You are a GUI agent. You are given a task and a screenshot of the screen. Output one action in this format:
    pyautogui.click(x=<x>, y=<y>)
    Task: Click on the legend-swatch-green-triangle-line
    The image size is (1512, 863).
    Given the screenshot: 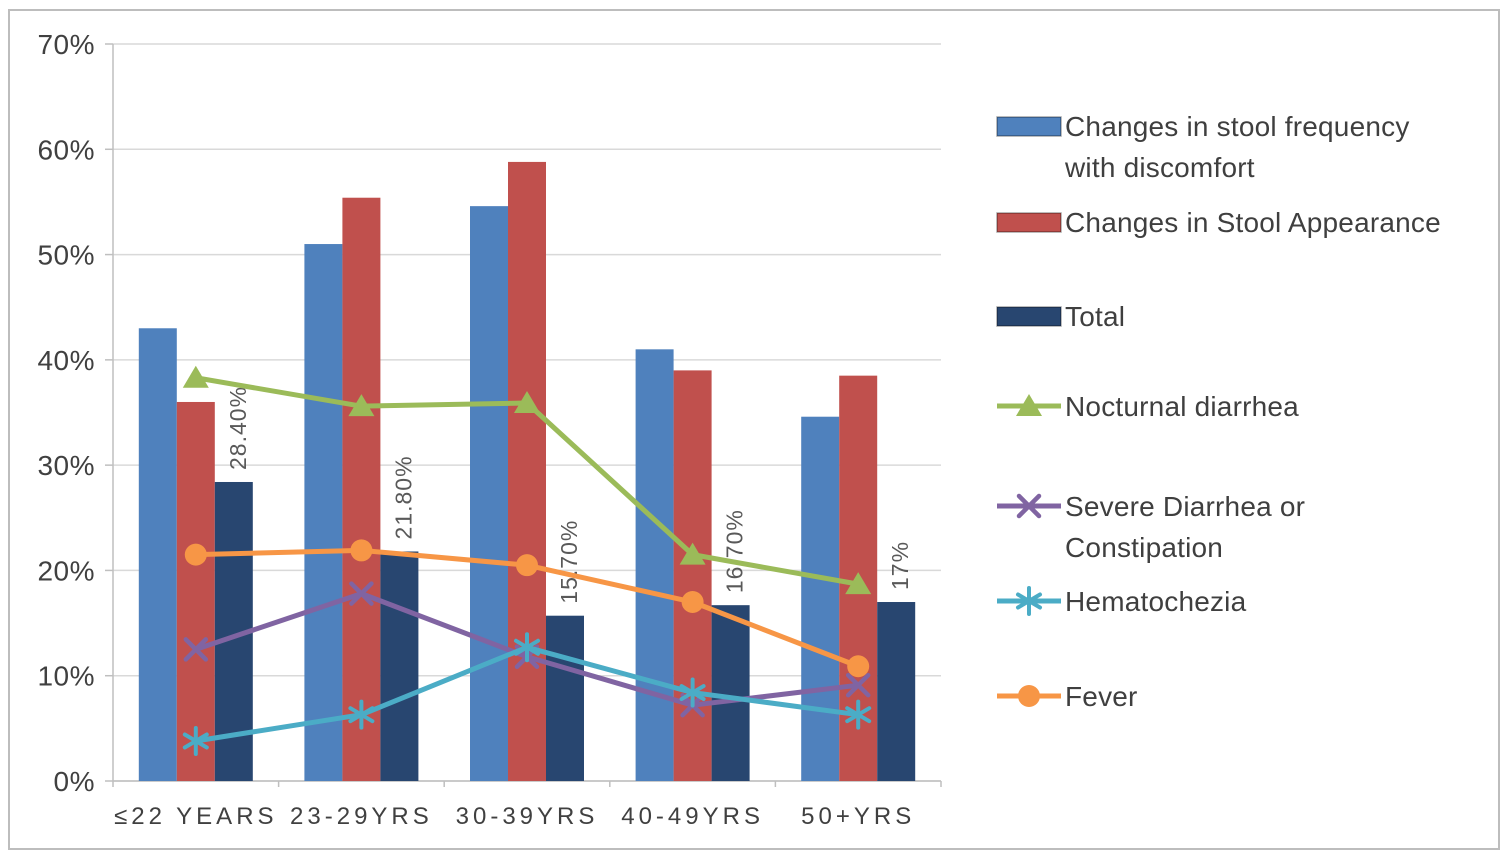 What is the action you would take?
    pyautogui.click(x=1029, y=405)
    